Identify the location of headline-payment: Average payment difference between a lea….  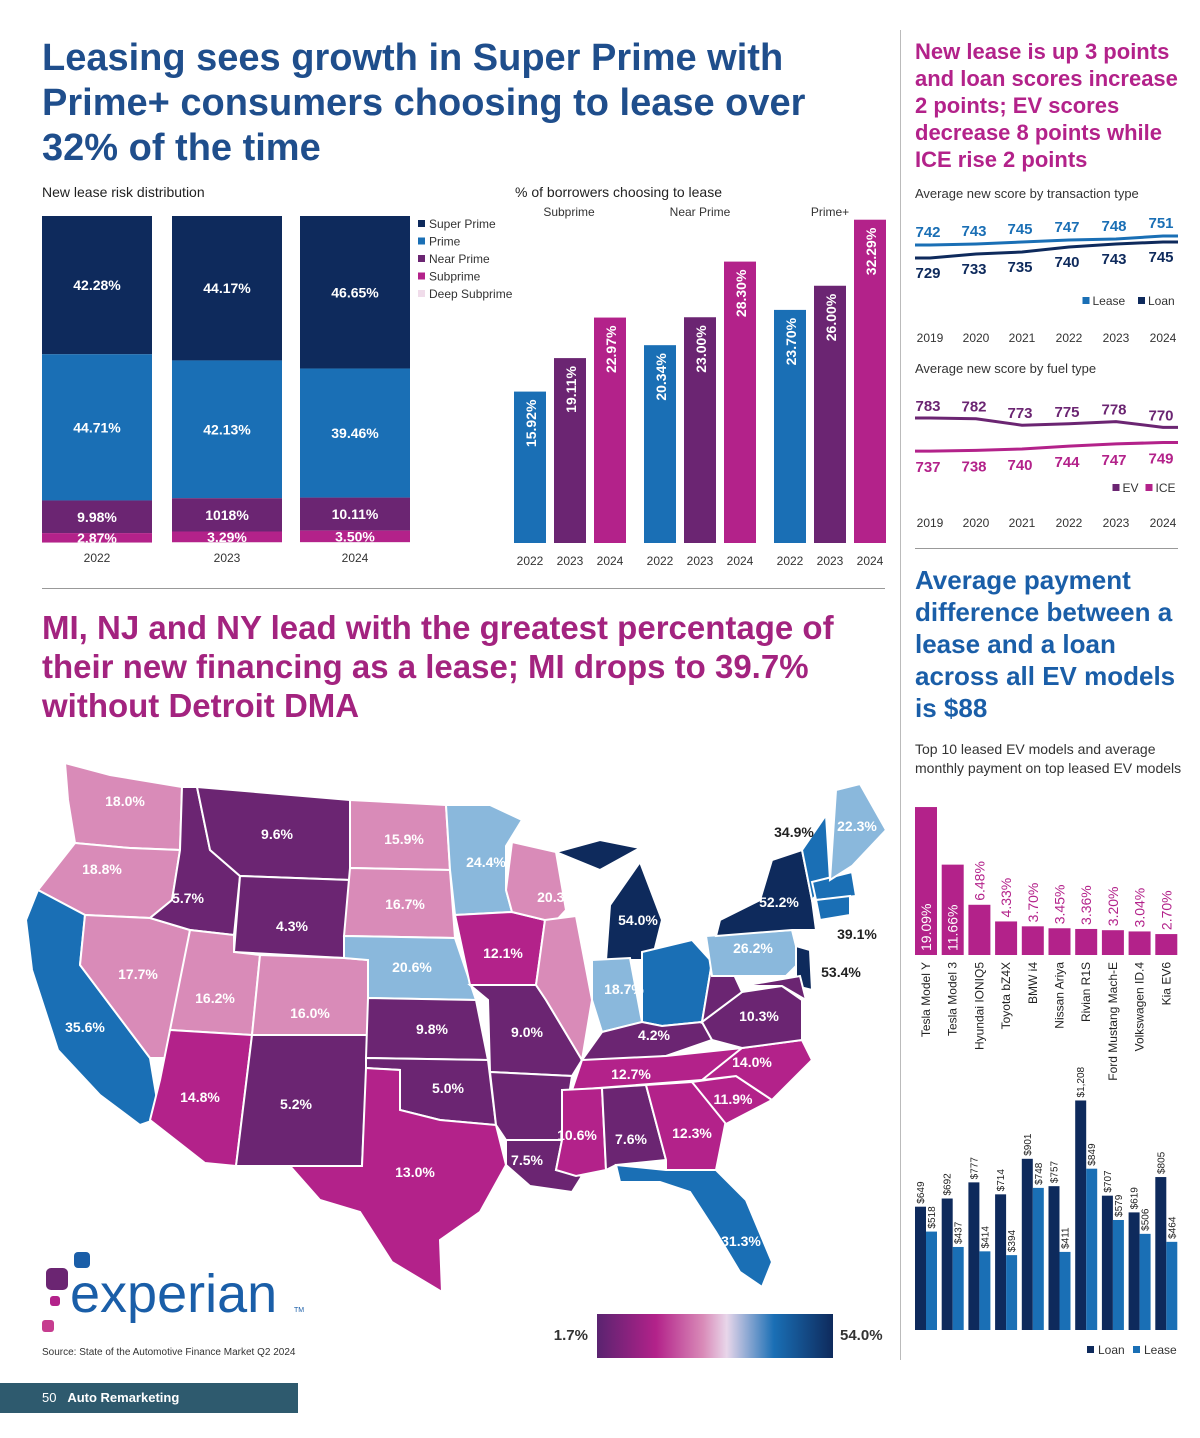
(1045, 644).